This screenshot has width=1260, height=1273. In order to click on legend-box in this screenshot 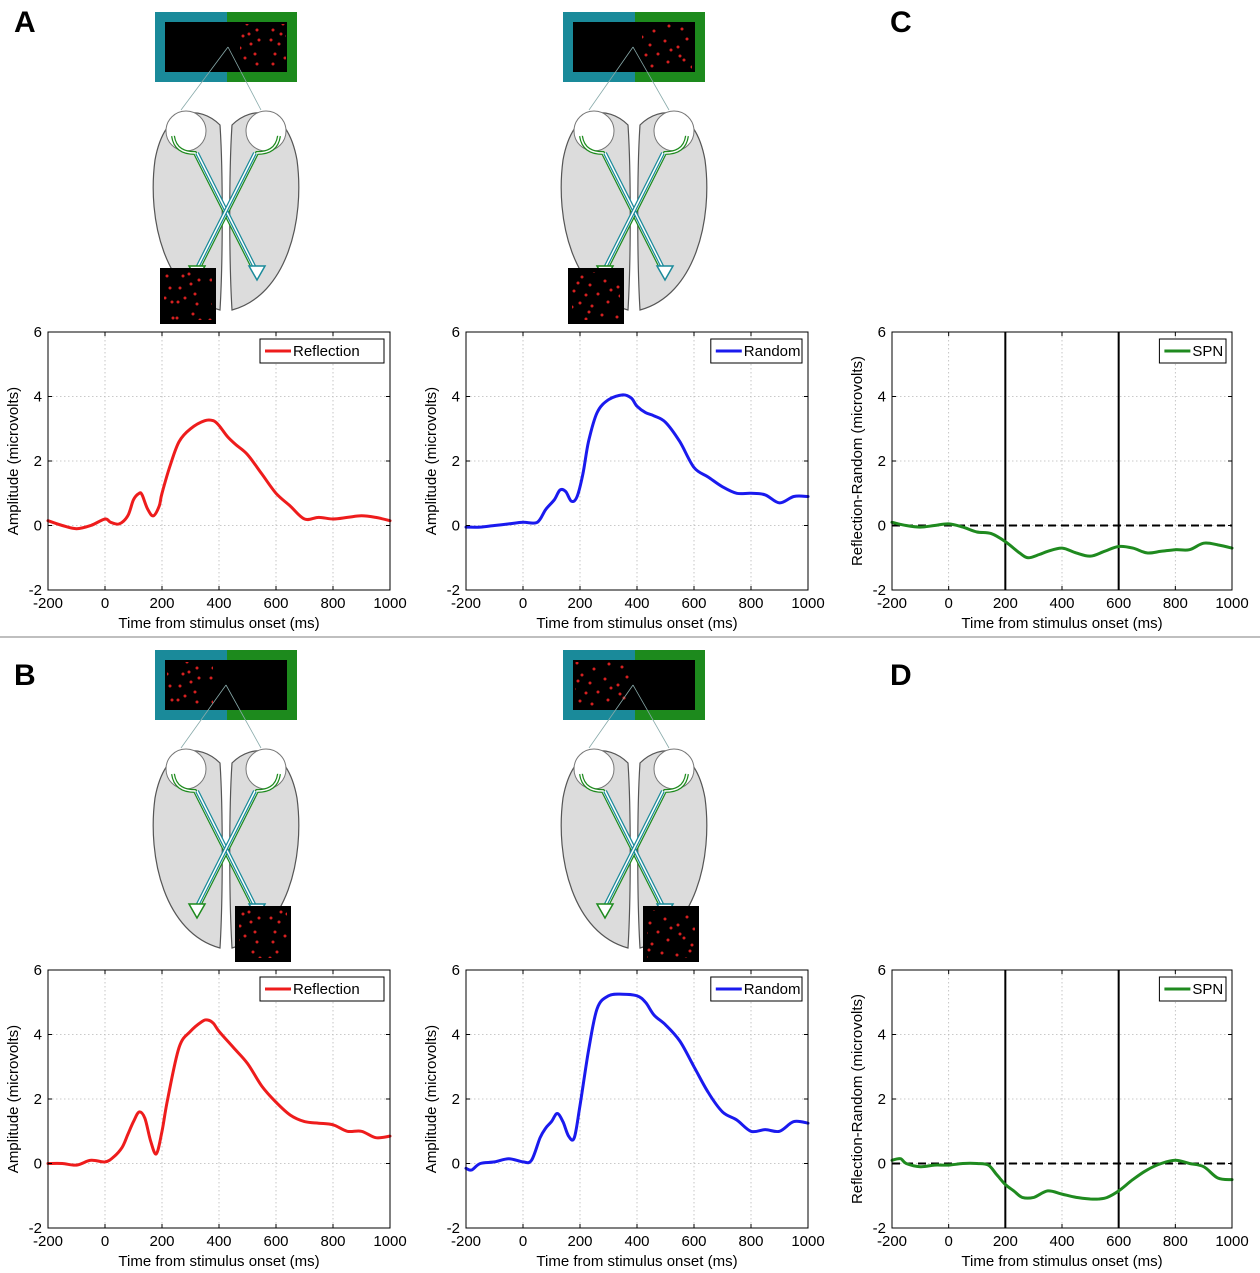, I will do `click(756, 989)`.